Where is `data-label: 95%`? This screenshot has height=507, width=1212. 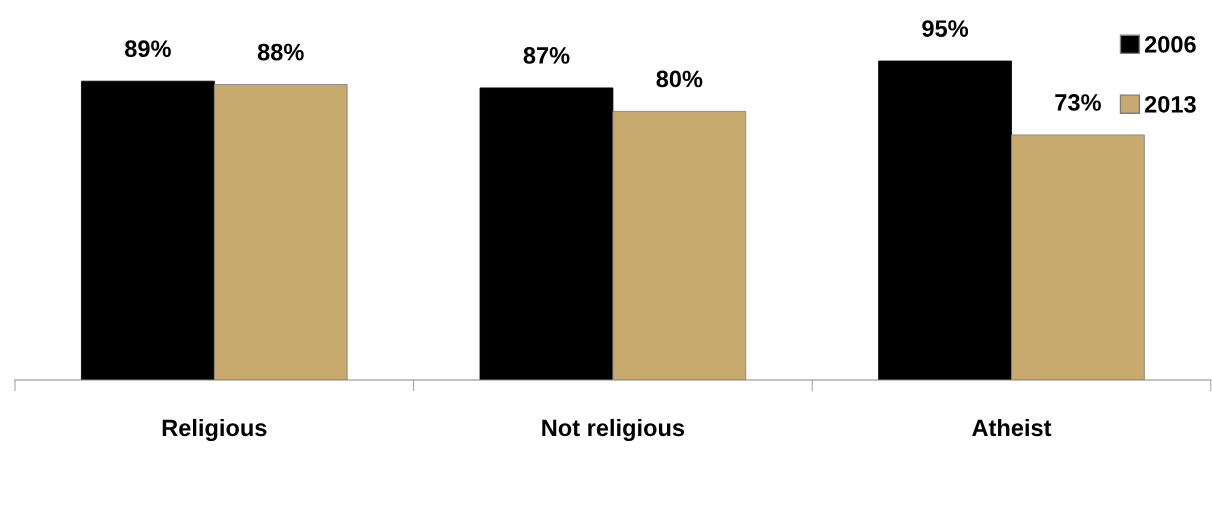
data-label: 95% is located at coordinates (945, 28).